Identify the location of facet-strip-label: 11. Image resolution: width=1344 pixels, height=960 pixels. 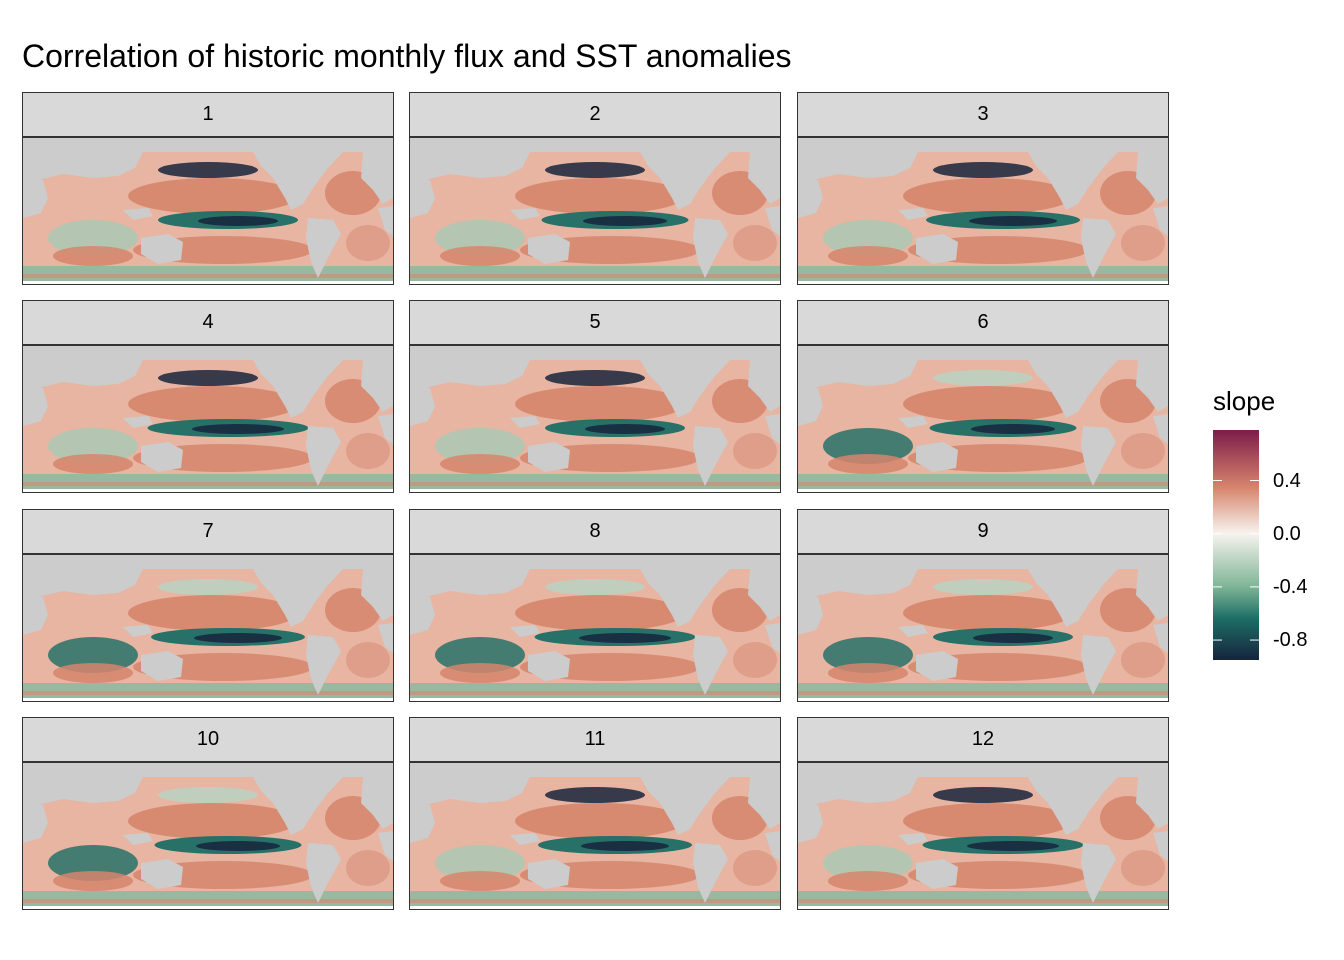
(595, 739).